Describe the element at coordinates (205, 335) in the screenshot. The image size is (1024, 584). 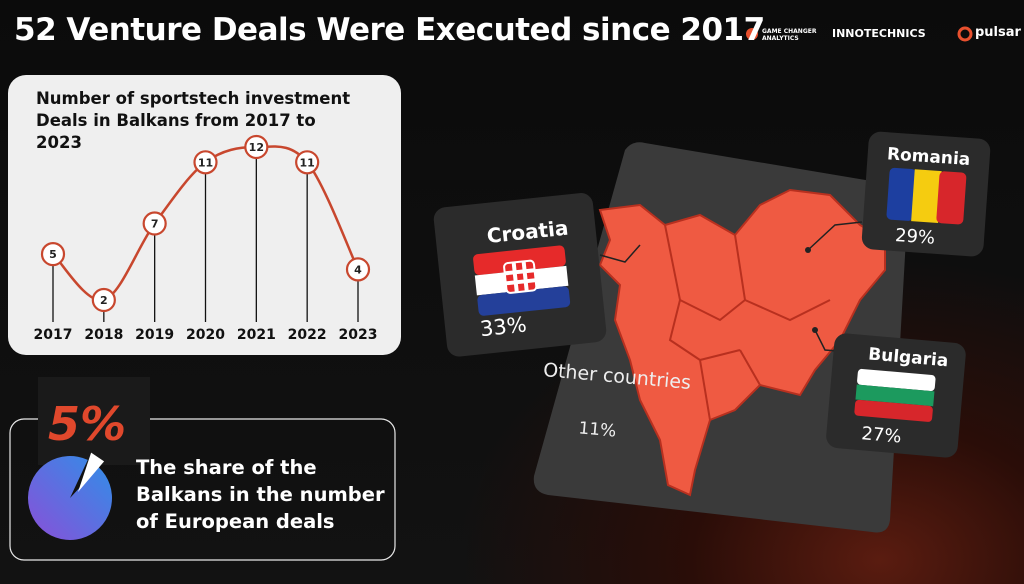
I see `x-tick-label: 2020` at that location.